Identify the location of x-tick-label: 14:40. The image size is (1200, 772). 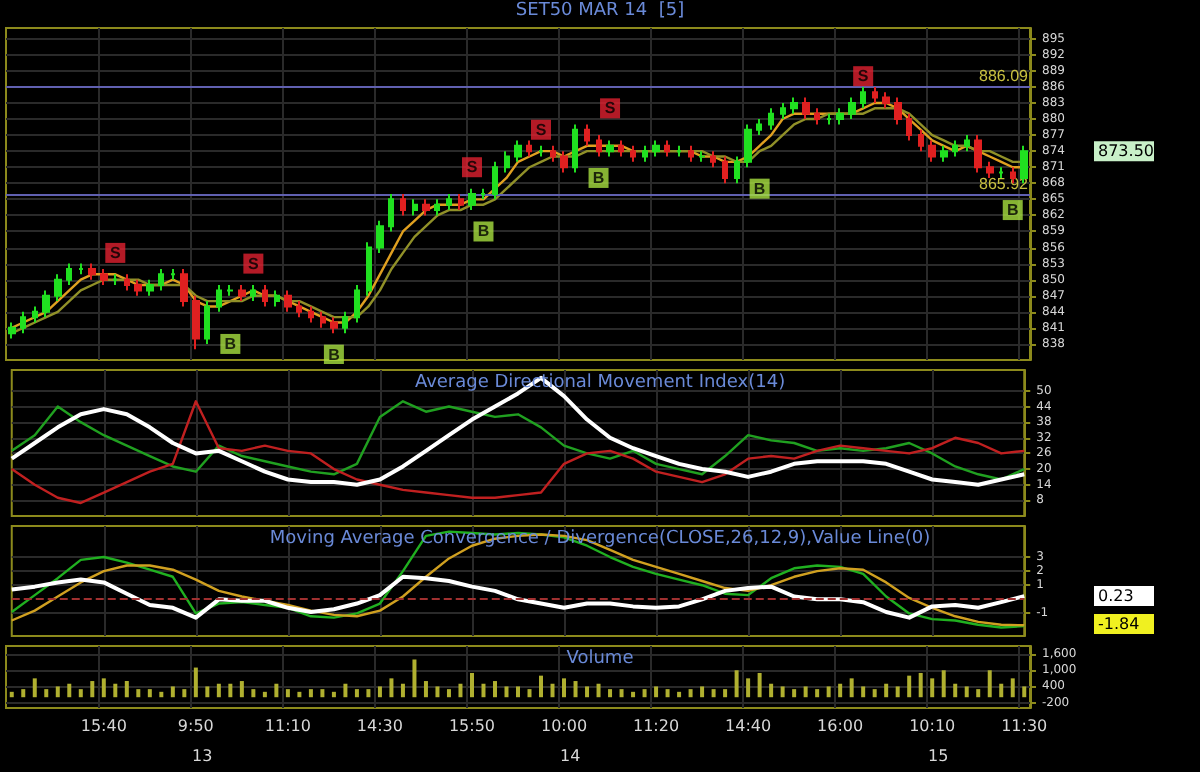
(748, 726).